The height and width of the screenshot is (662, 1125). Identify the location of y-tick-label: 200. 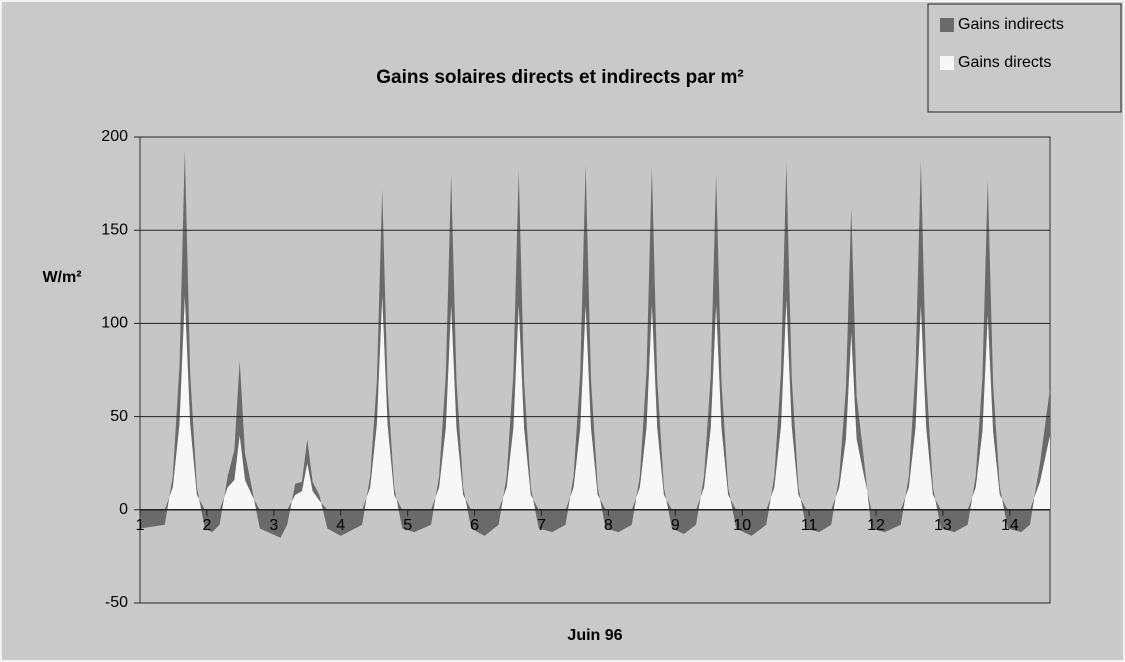
(114, 136).